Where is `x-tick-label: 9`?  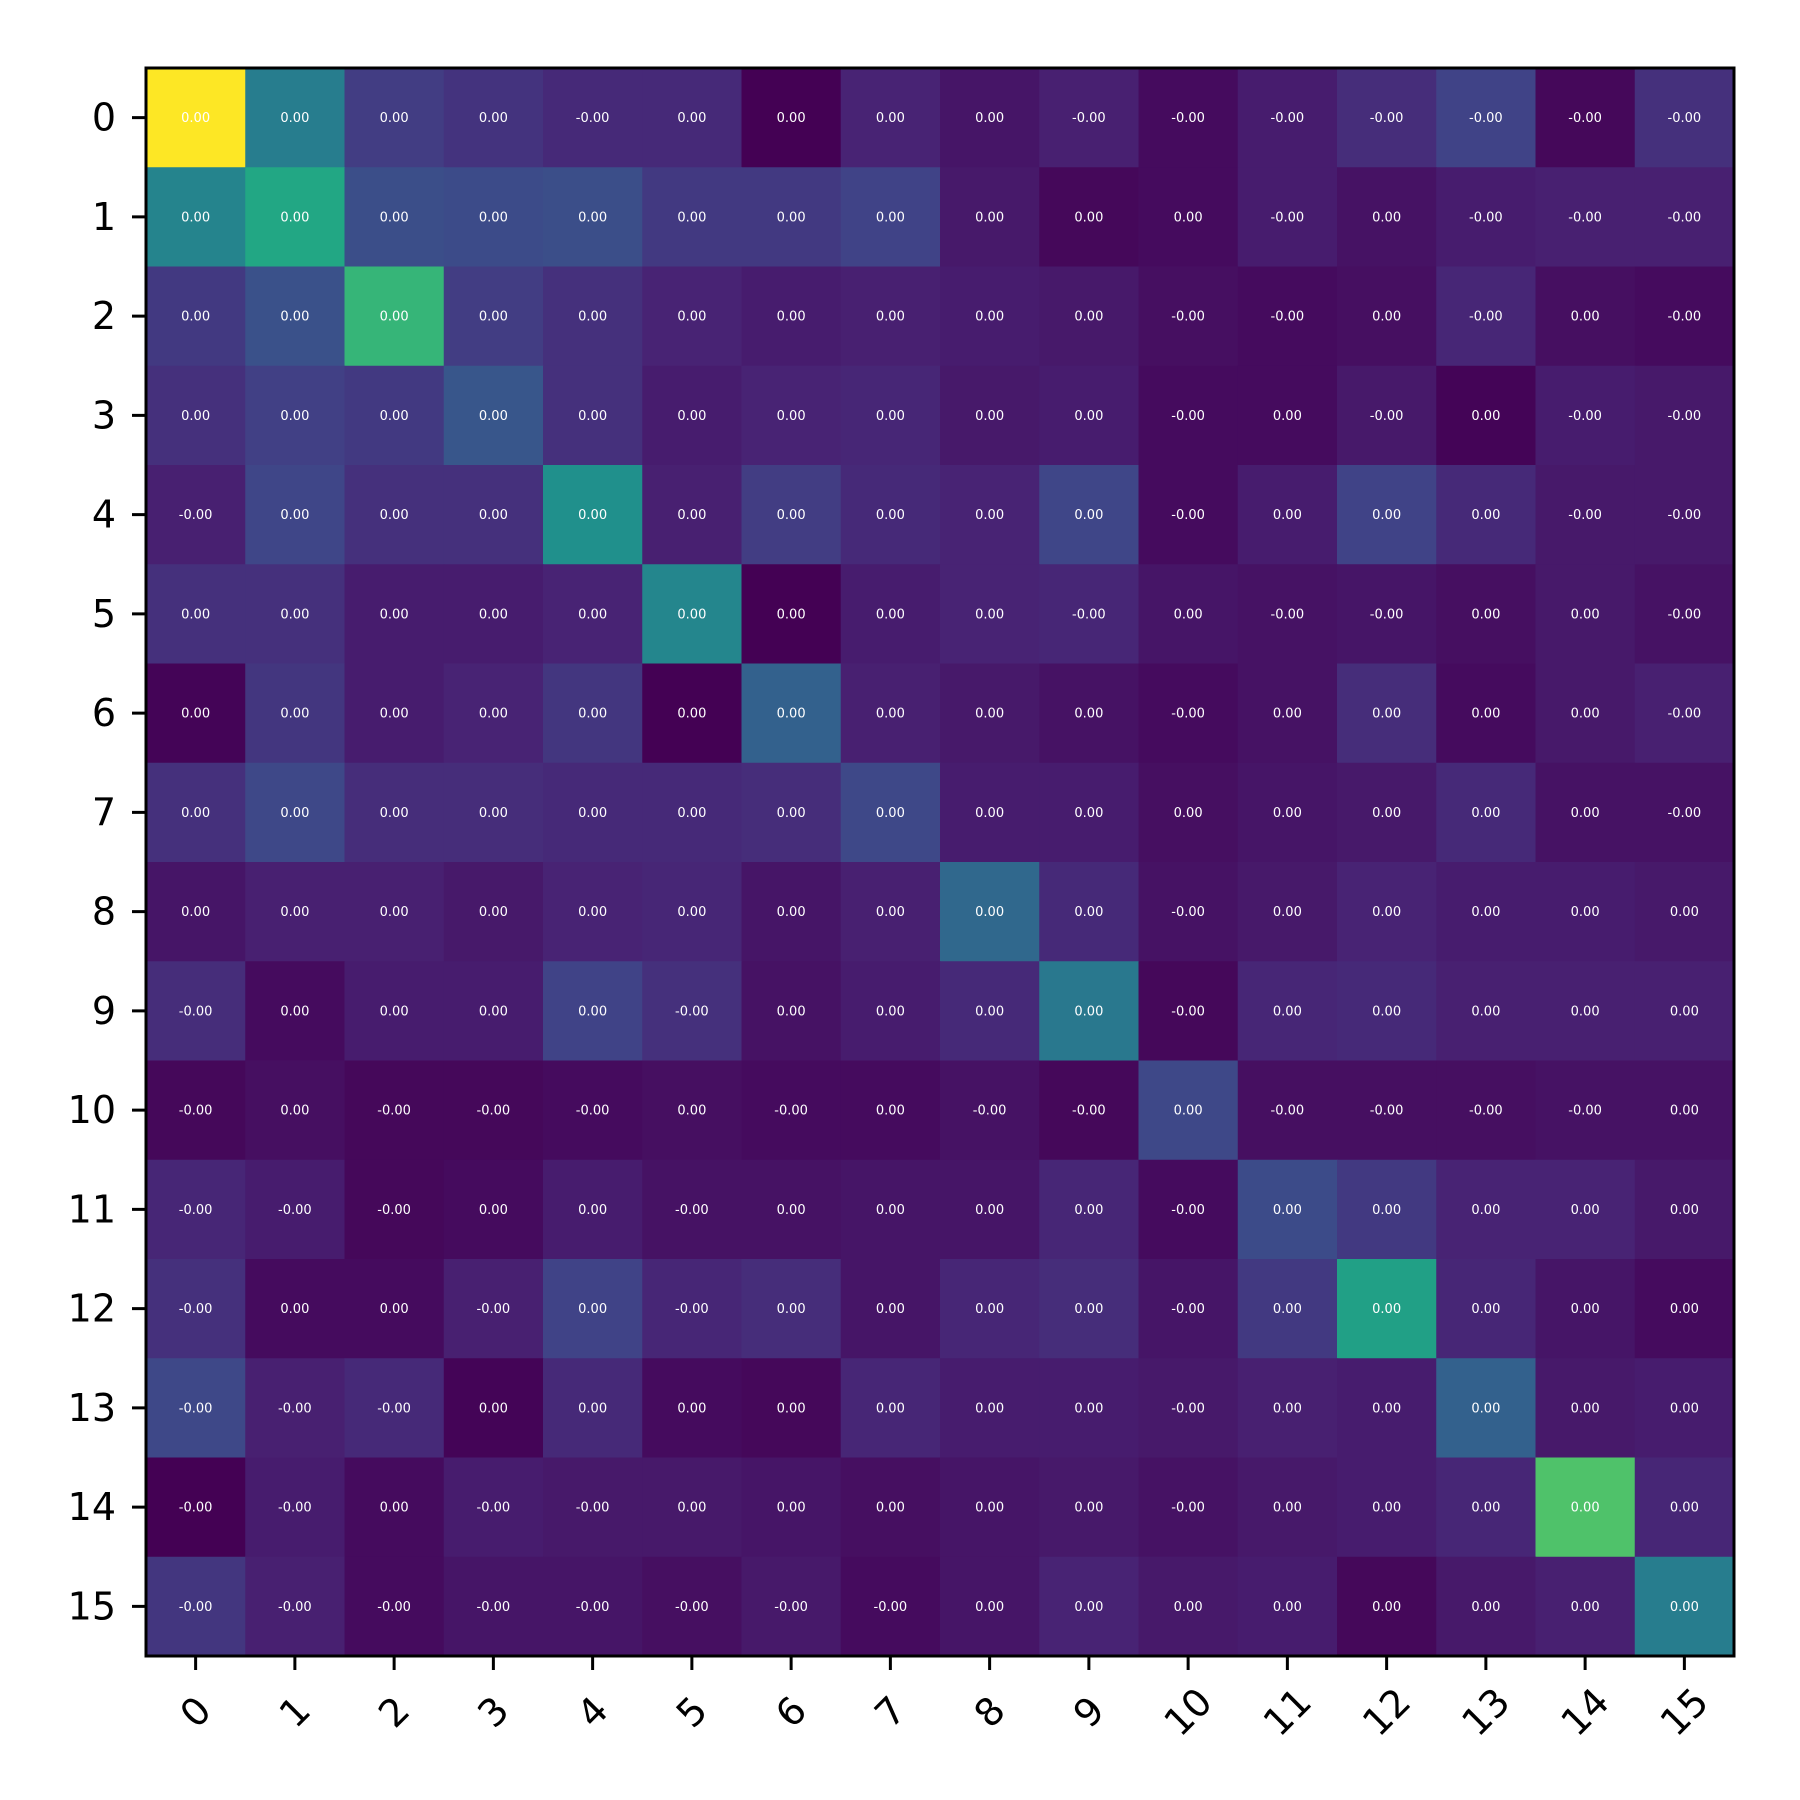 x-tick-label: 9 is located at coordinates (1089, 1712).